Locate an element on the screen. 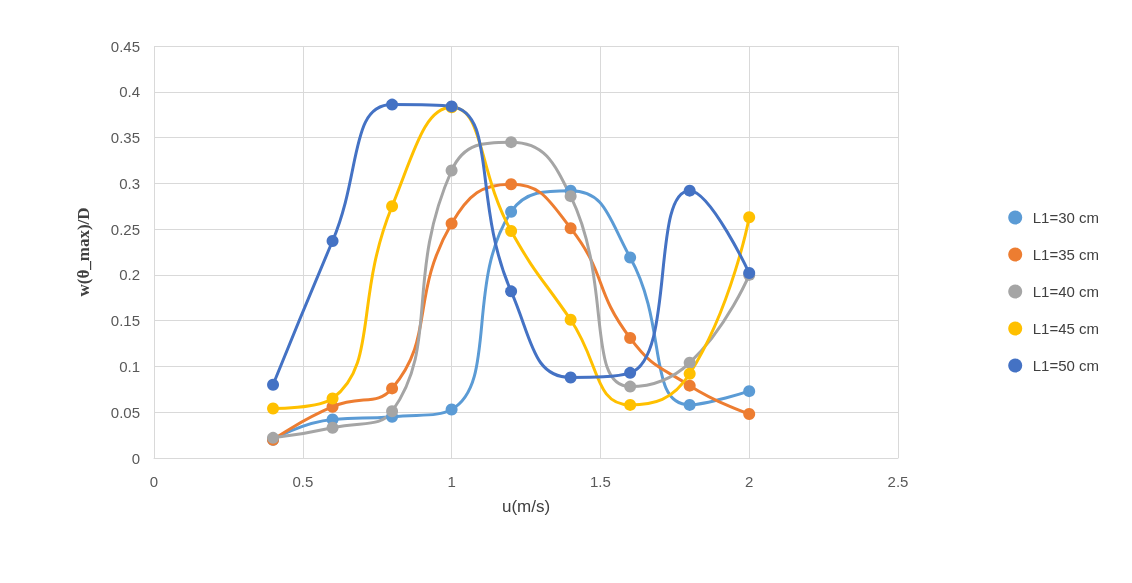 This screenshot has height=583, width=1132. y-tick-label: 0.2 is located at coordinates (129, 275).